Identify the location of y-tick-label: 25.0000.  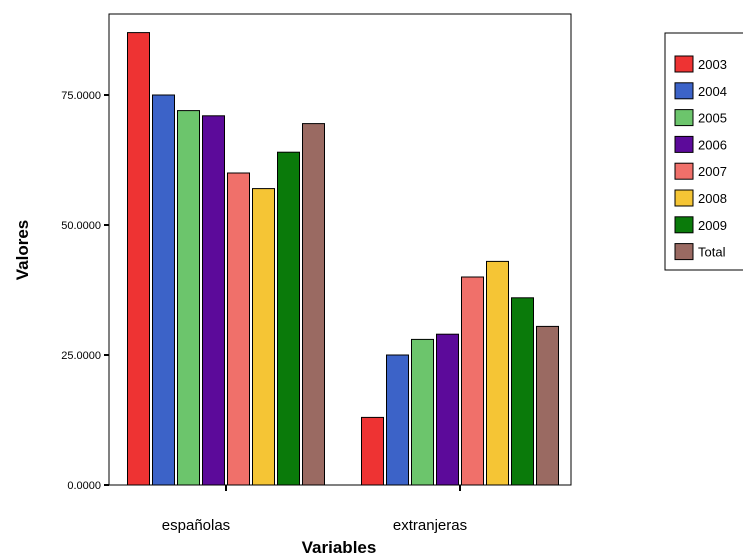
(81, 356).